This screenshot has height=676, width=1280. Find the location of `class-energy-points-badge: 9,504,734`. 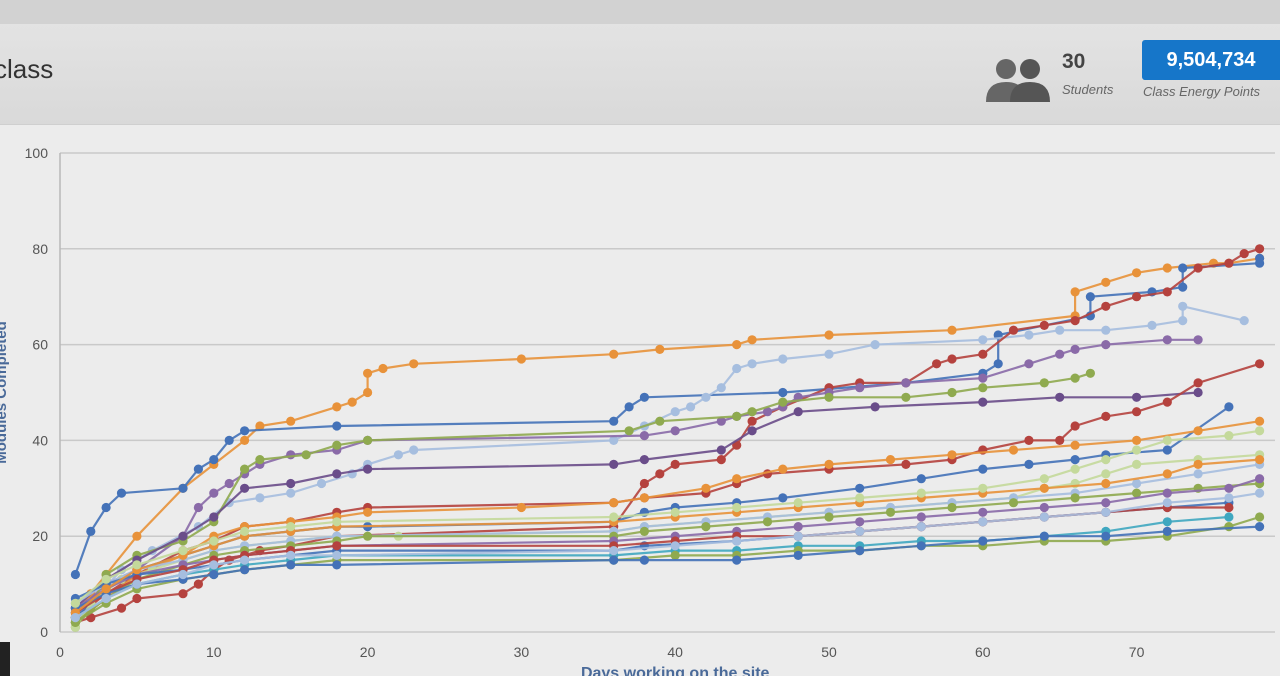

class-energy-points-badge: 9,504,734 is located at coordinates (1211, 60).